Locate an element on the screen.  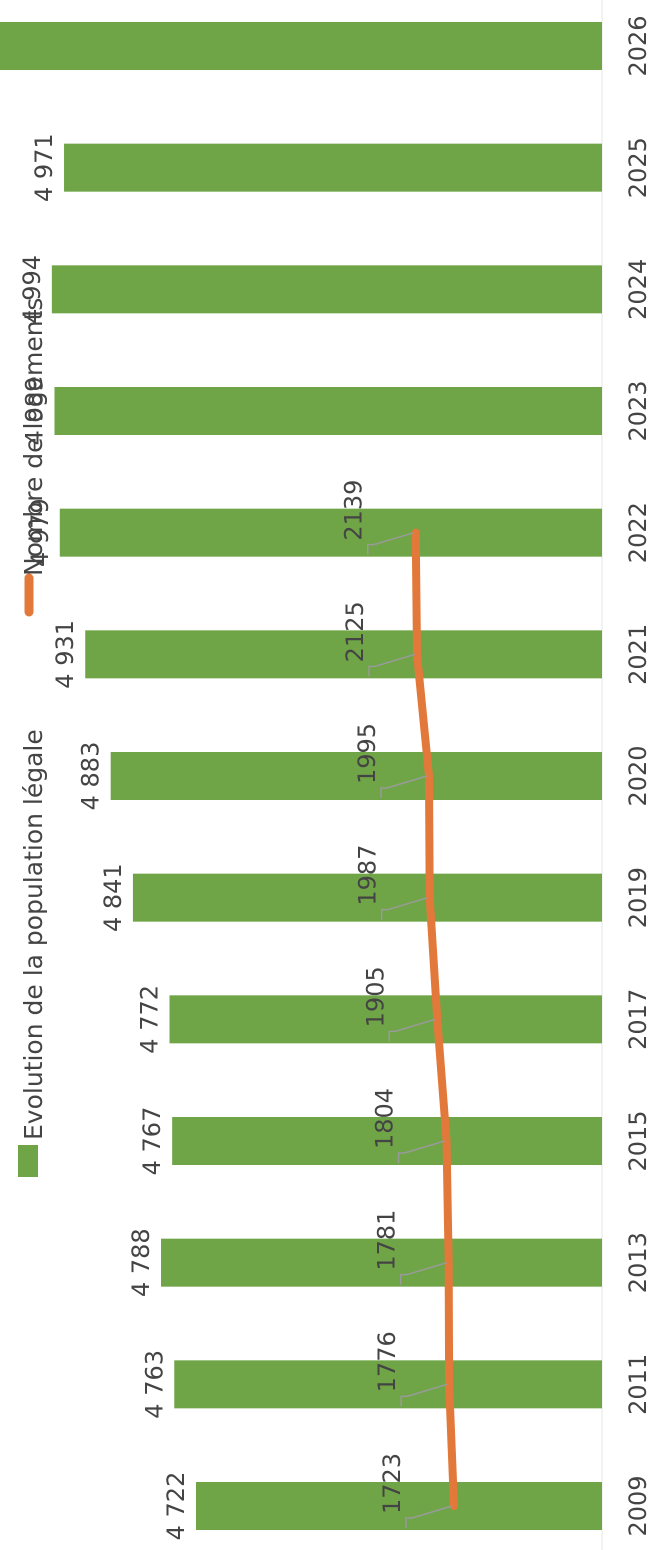
year-label-2011: 2011 is located at coordinates (638, 1384).